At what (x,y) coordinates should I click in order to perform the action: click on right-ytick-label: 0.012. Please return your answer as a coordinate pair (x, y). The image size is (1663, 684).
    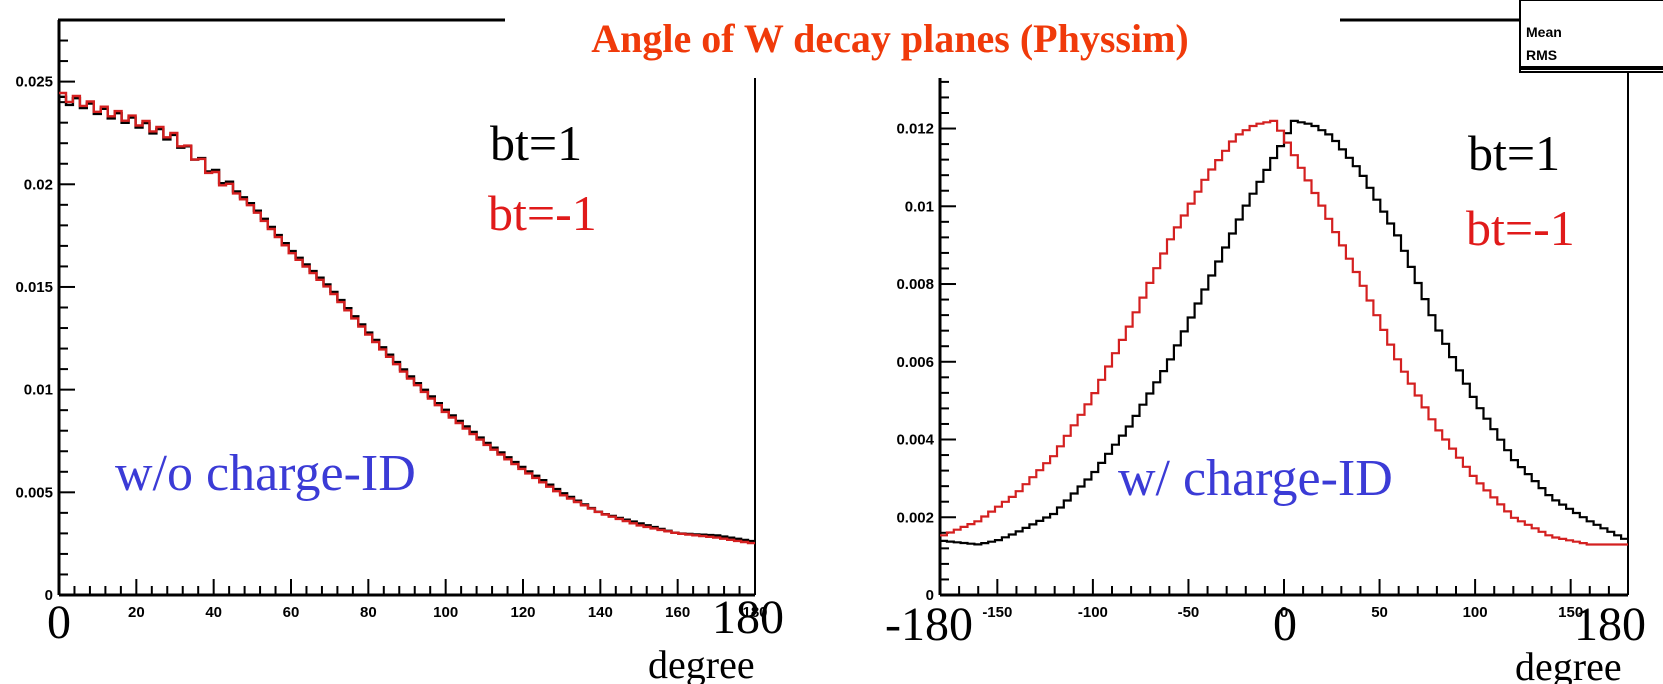
    Looking at the image, I should click on (915, 129).